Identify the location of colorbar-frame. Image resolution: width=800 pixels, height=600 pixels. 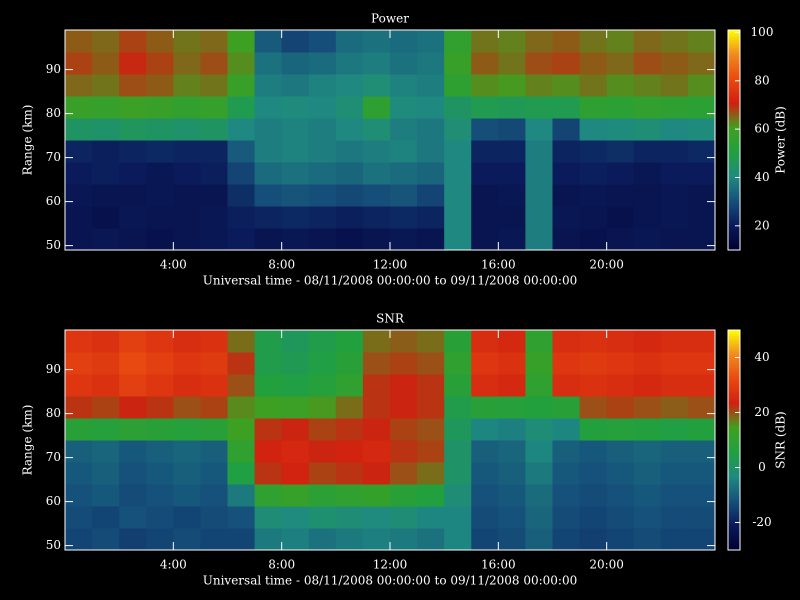
(734, 140).